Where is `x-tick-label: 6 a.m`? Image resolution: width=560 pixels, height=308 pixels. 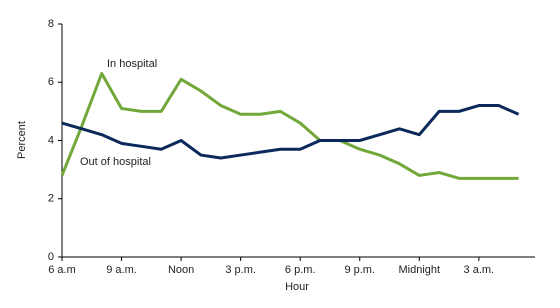
x-tick-label: 6 a.m is located at coordinates (62, 270).